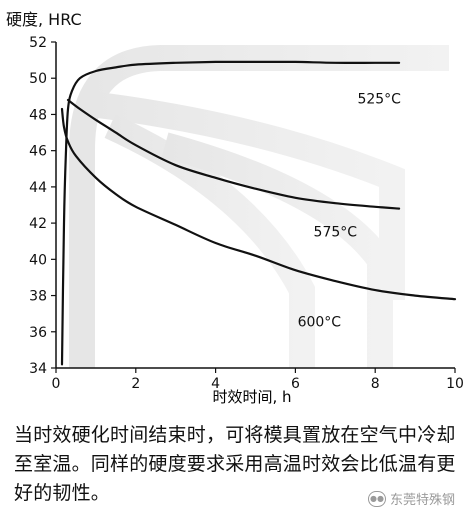 Image resolution: width=471 pixels, height=518 pixels. I want to click on y-tick-label: 52, so click(38, 43).